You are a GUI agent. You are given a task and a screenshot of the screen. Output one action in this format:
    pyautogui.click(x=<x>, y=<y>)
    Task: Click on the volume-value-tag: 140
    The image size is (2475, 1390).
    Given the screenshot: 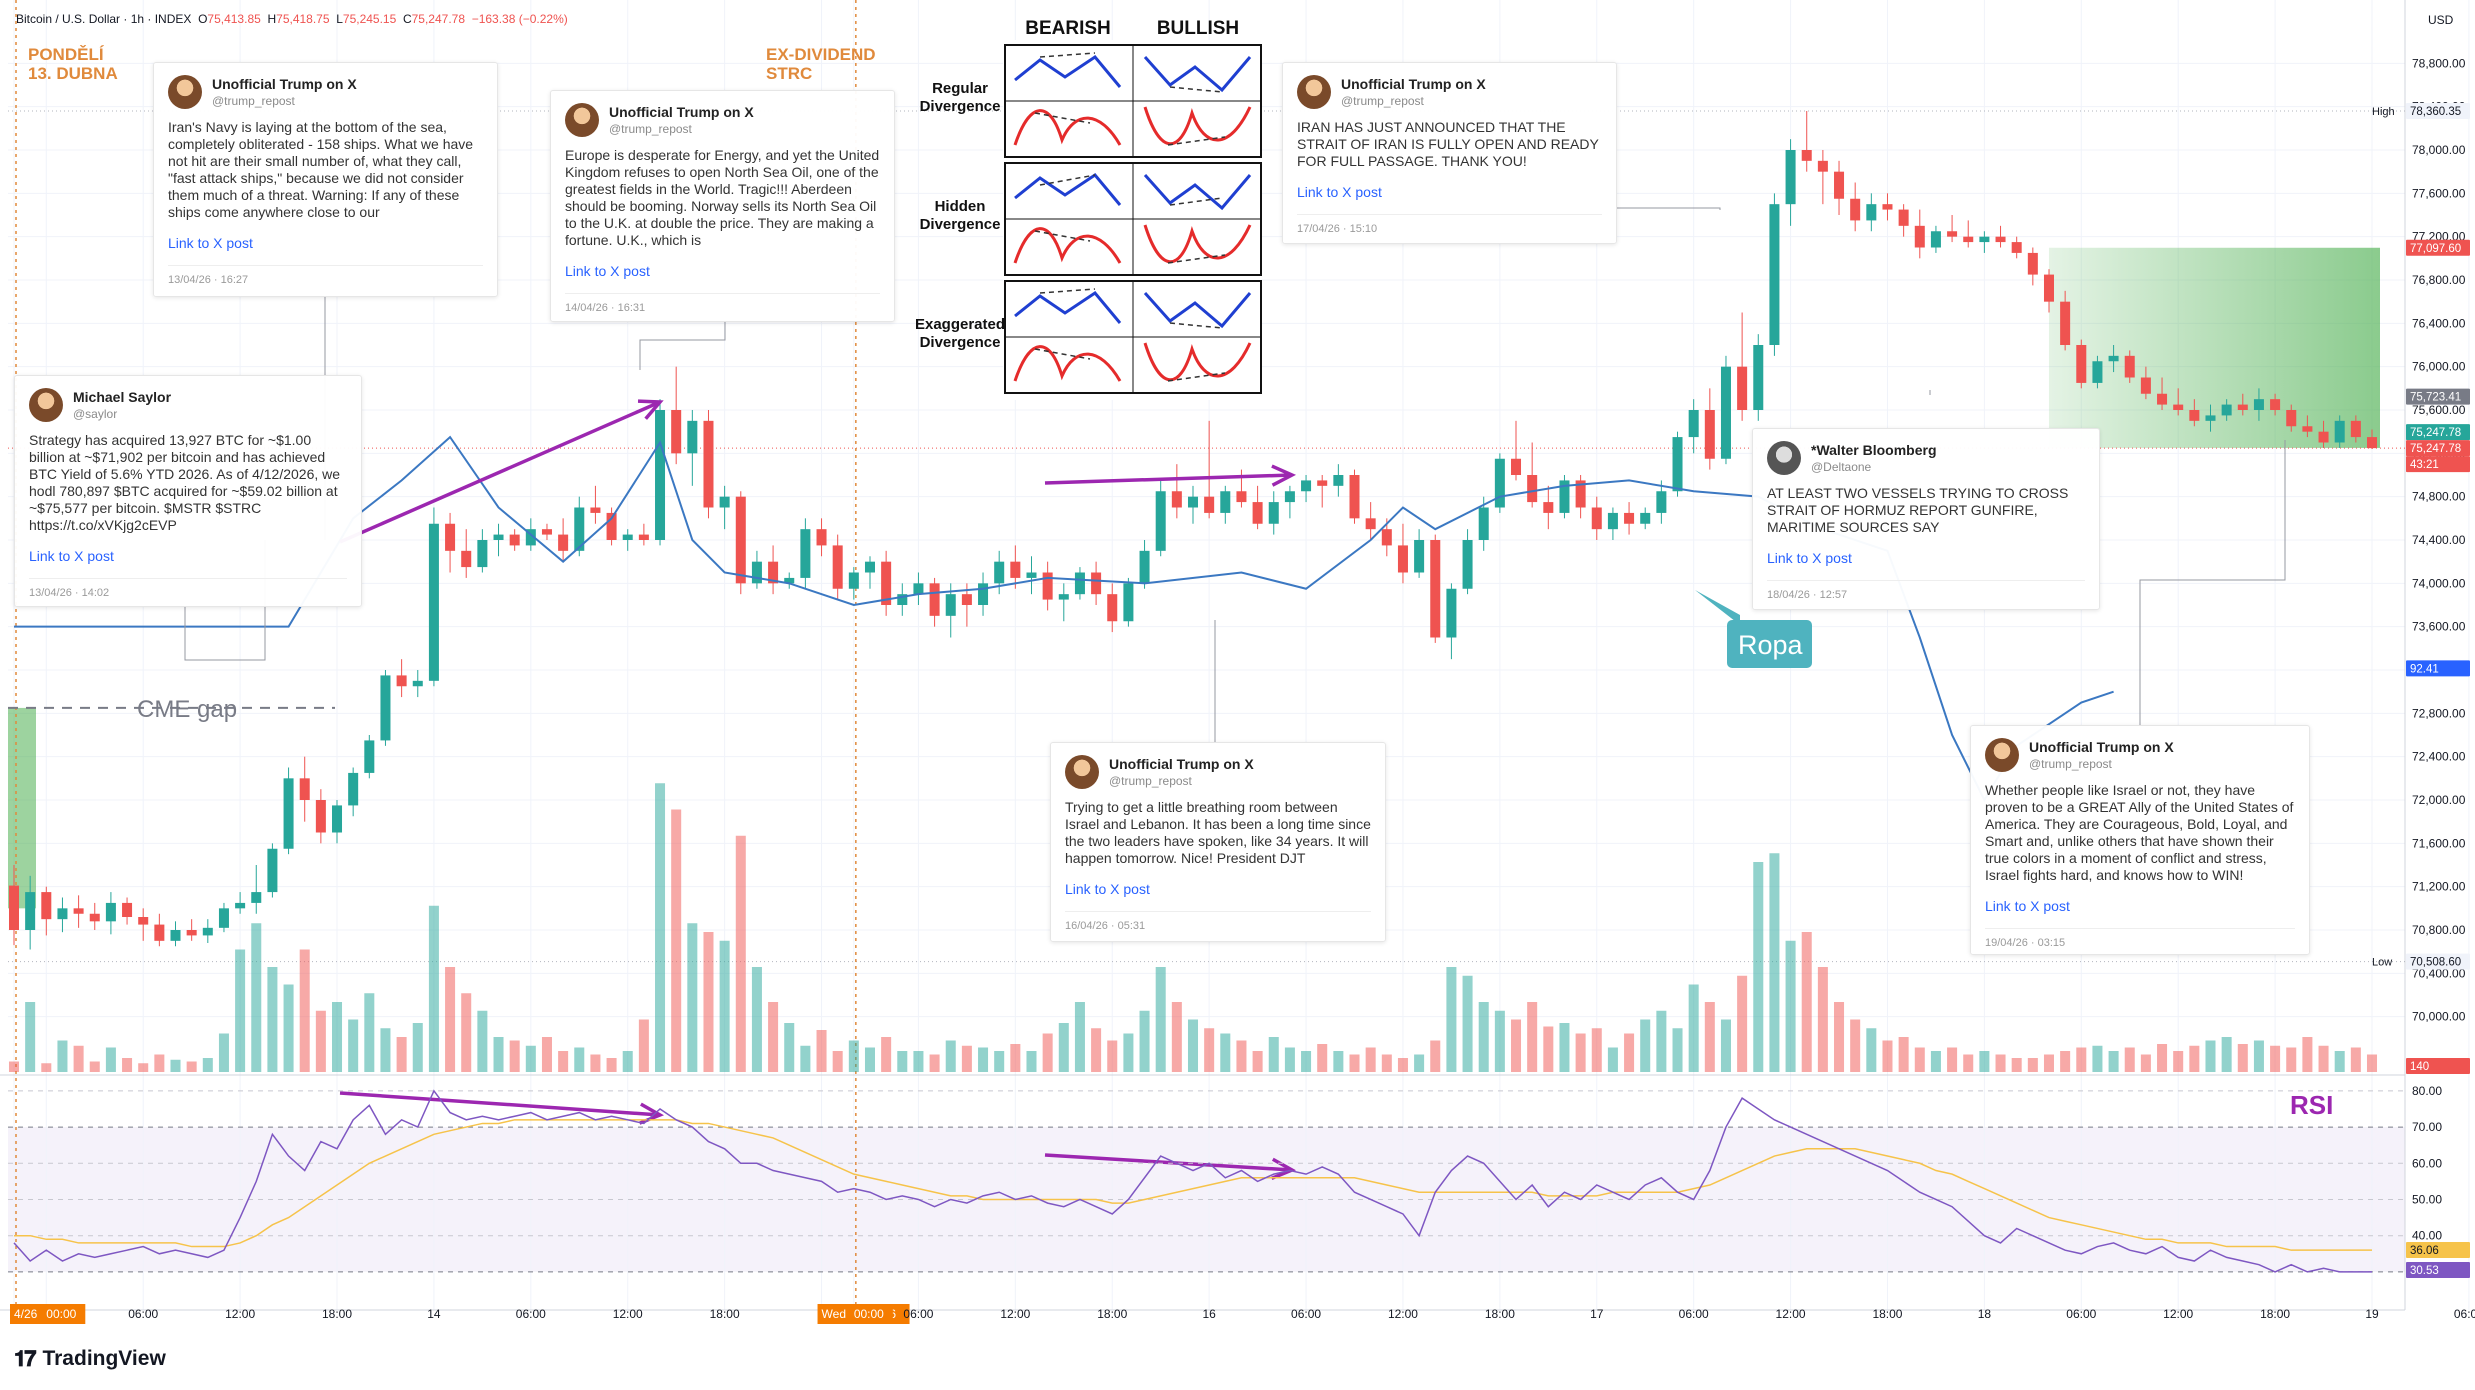 What is the action you would take?
    pyautogui.click(x=2419, y=1067)
    